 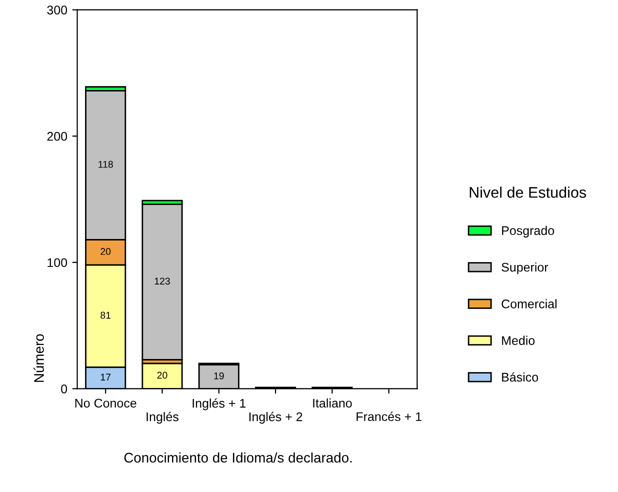 I want to click on legend-label: Comercial, so click(x=529, y=303).